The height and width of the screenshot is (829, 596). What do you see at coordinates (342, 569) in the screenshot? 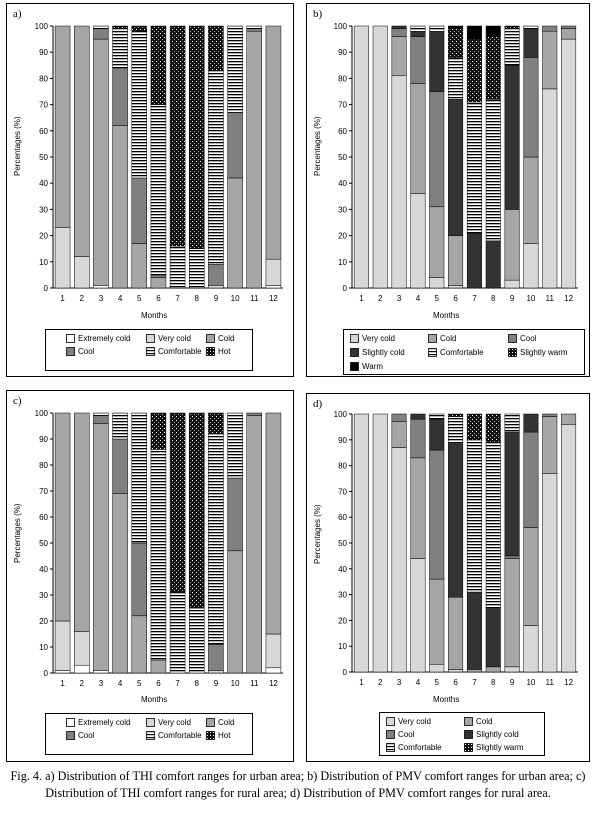
I see `y-tick-label: 40` at bounding box center [342, 569].